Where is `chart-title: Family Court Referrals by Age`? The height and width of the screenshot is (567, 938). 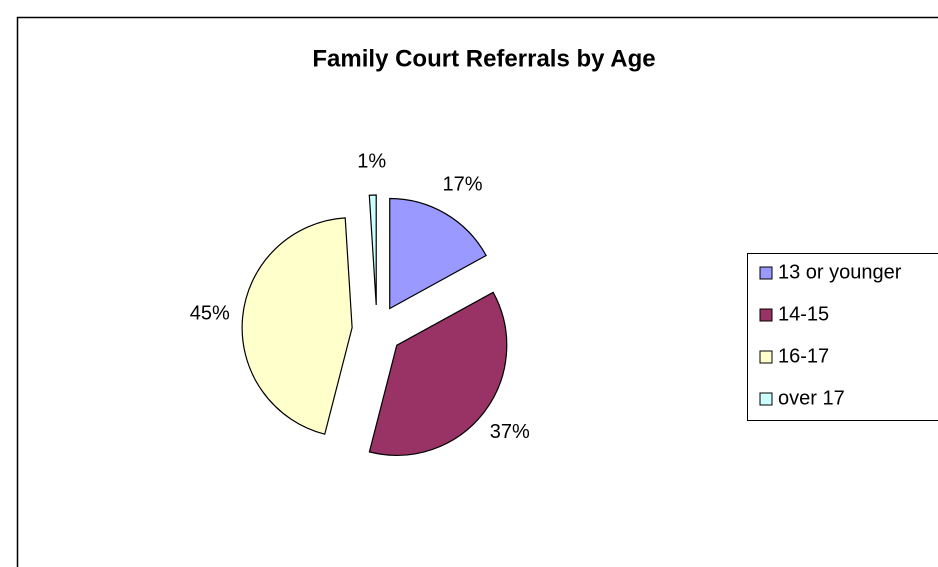 chart-title: Family Court Referrals by Age is located at coordinates (483, 58).